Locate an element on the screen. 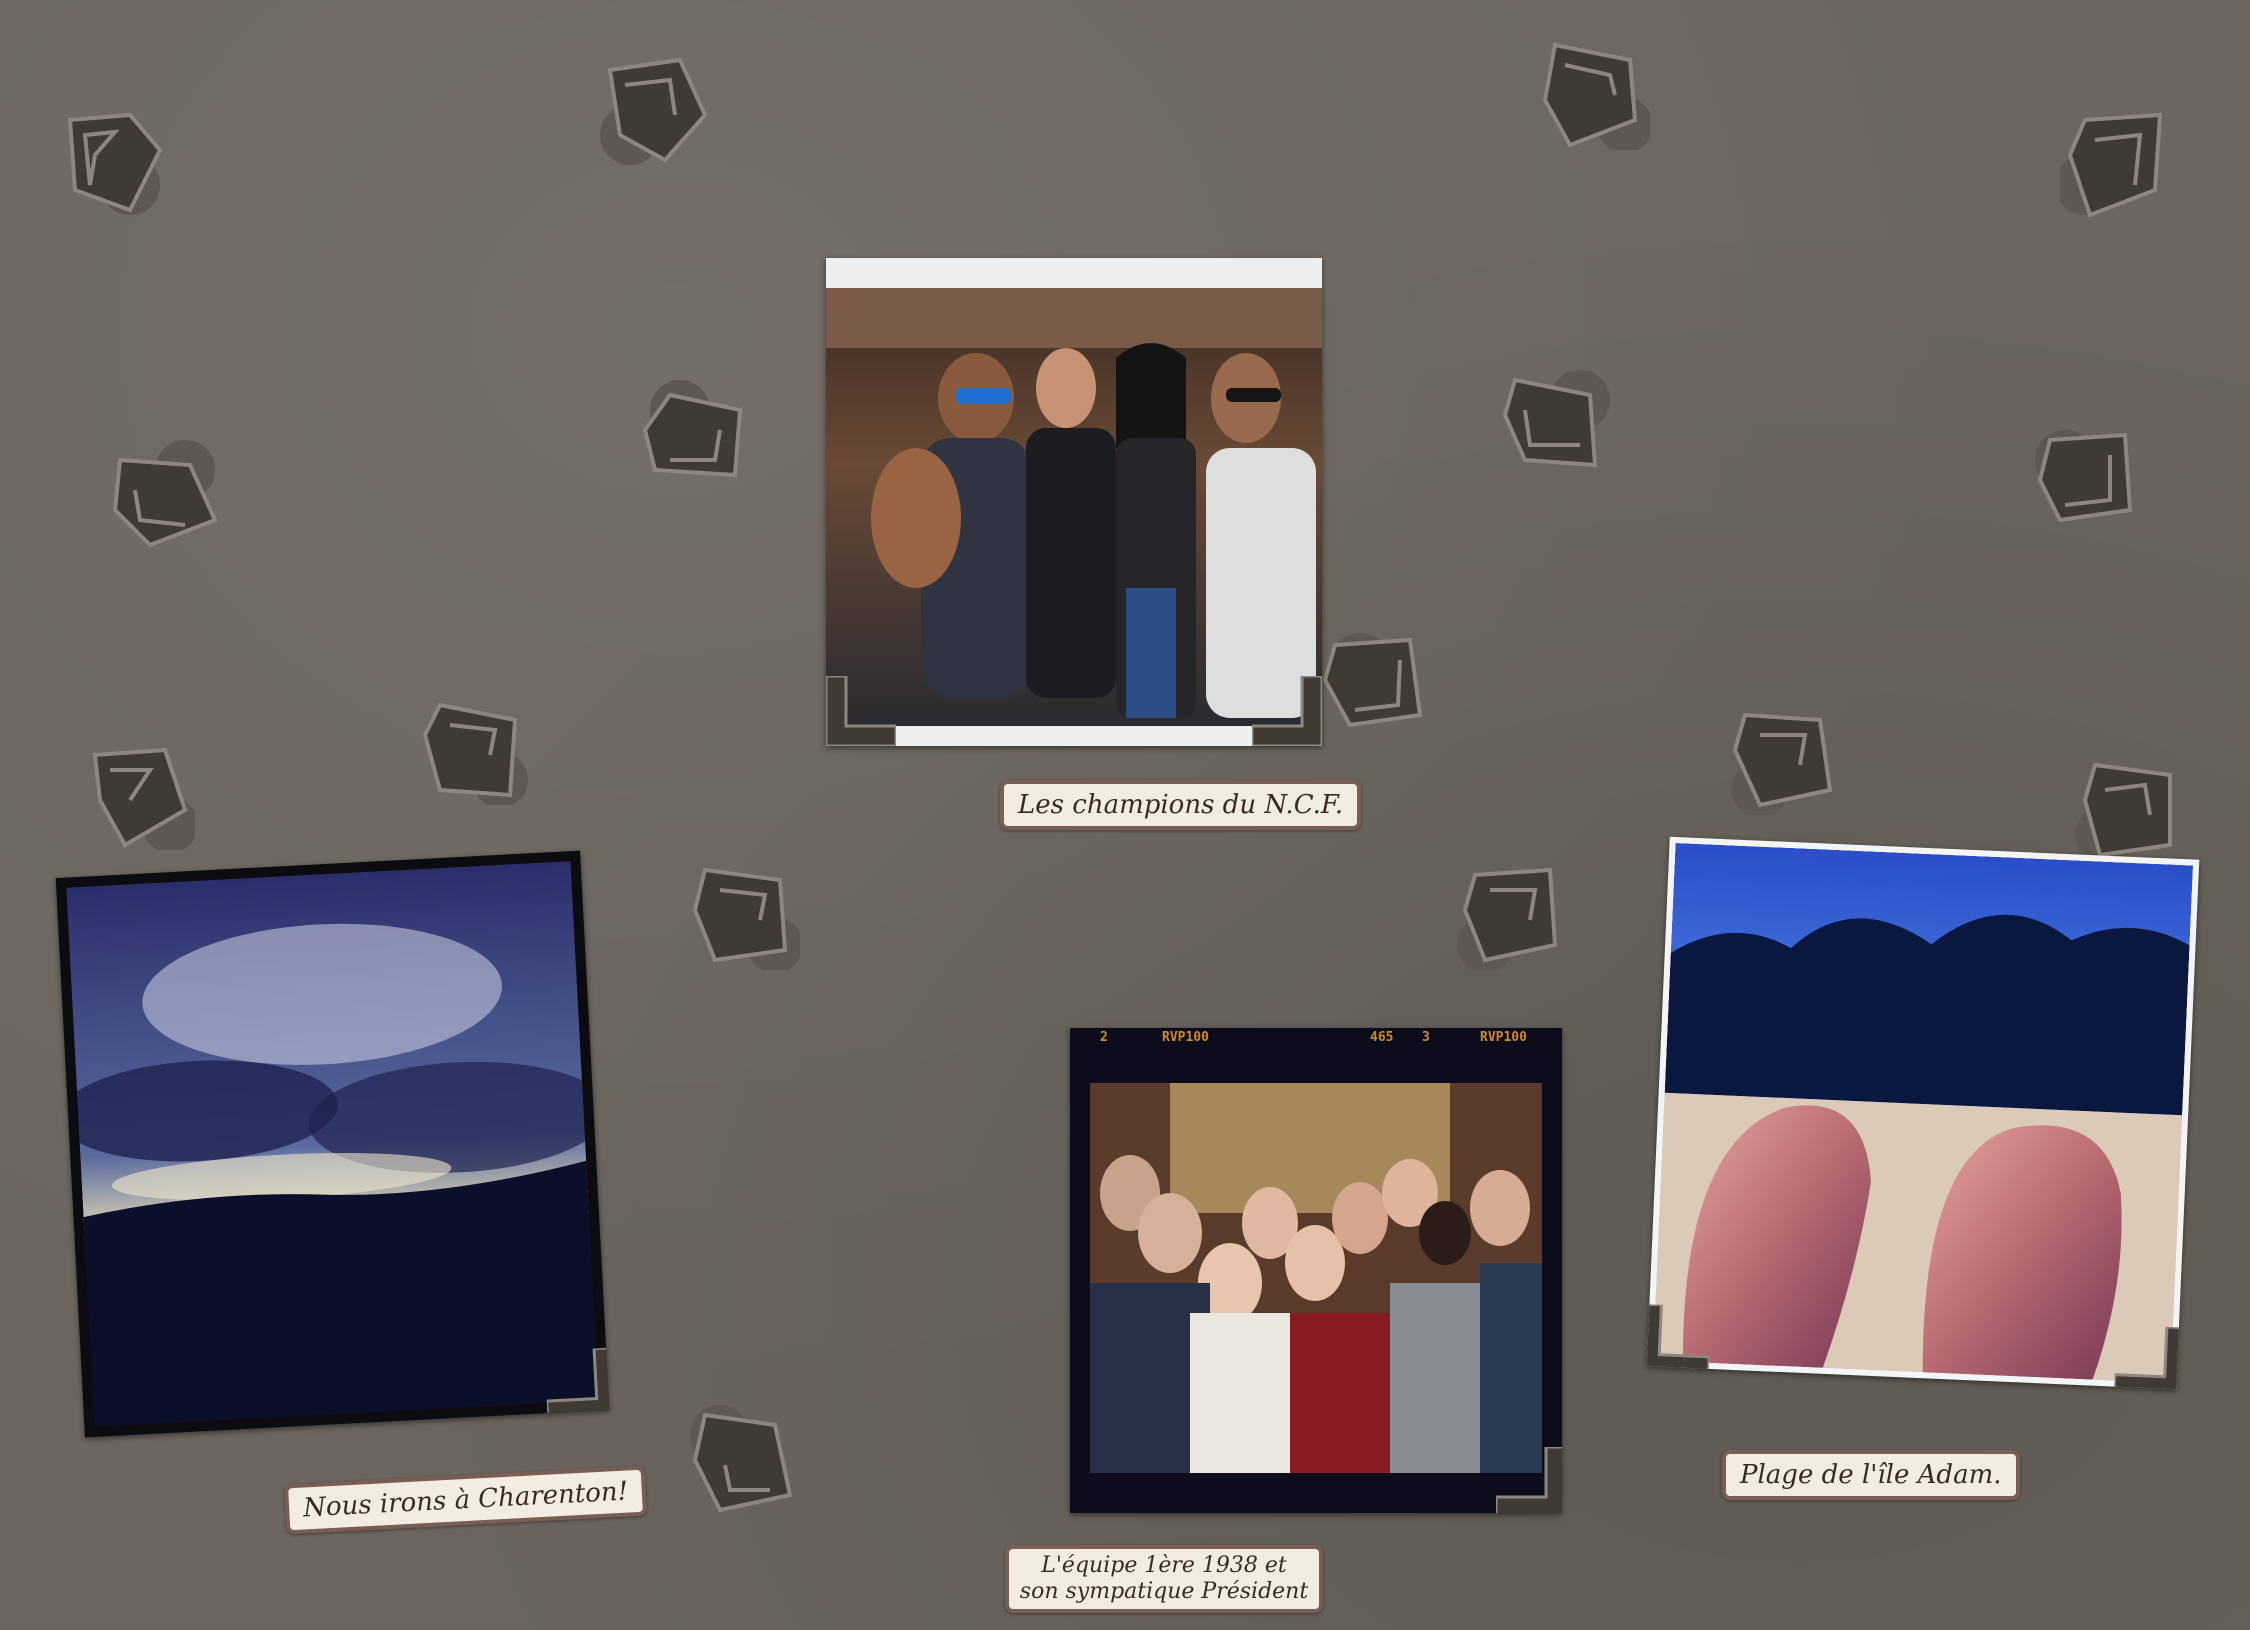 Image resolution: width=2250 pixels, height=1630 pixels. caption-charenton: Nous irons à Charenton! is located at coordinates (465, 1500).